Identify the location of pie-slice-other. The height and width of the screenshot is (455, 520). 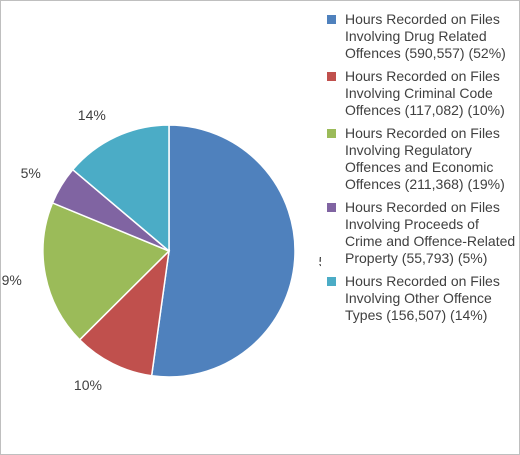
(120, 188).